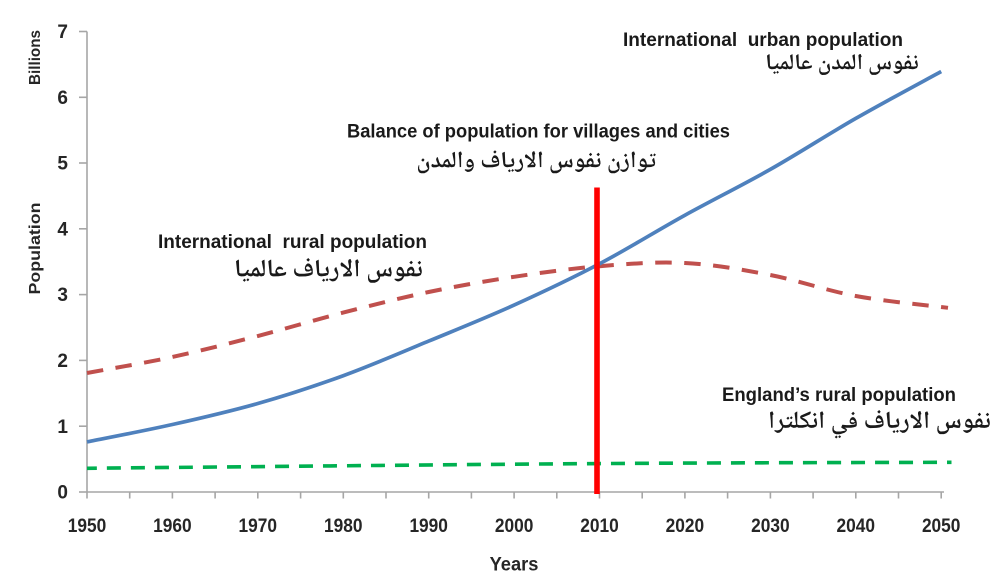  What do you see at coordinates (62, 427) in the screenshot?
I see `svg-text: 1` at bounding box center [62, 427].